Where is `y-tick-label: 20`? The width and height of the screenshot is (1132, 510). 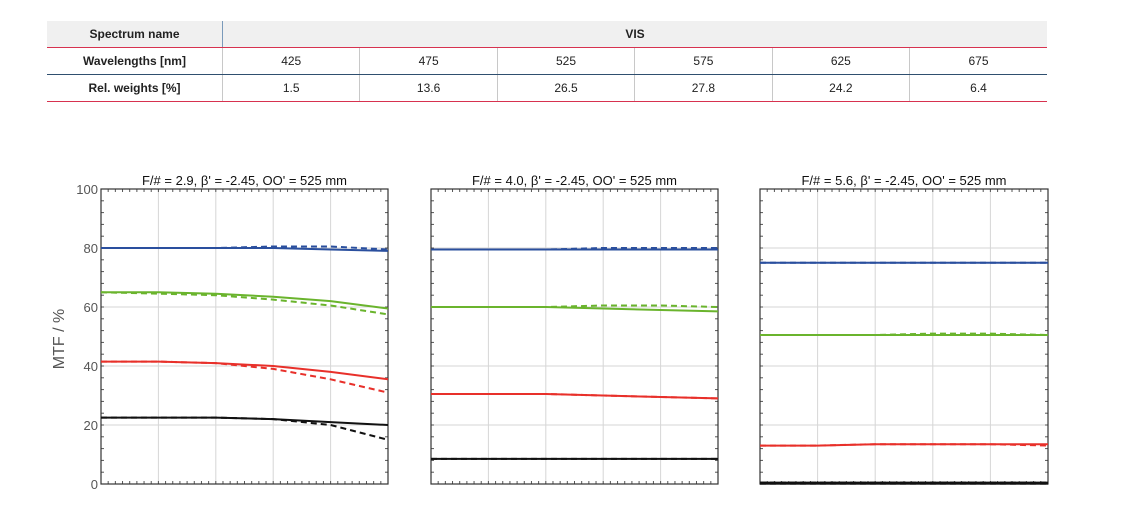 y-tick-label: 20 is located at coordinates (91, 425).